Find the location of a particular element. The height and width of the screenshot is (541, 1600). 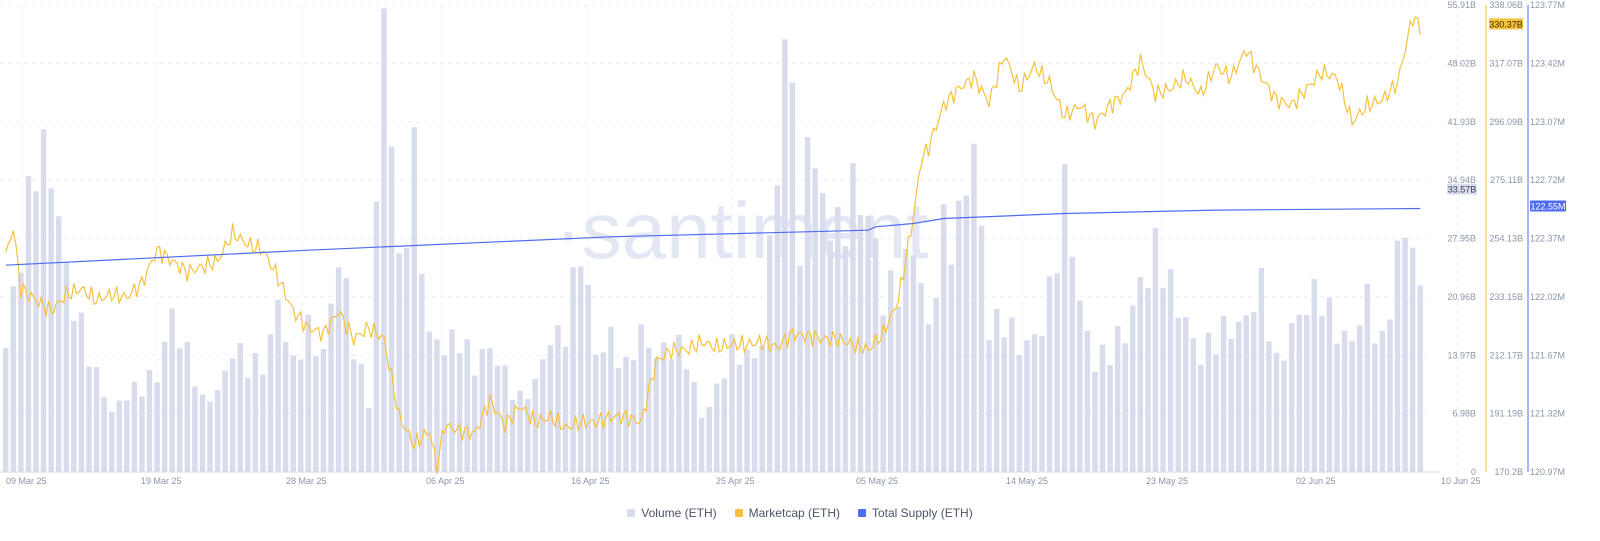

legend-swatch-volume is located at coordinates (631, 513).